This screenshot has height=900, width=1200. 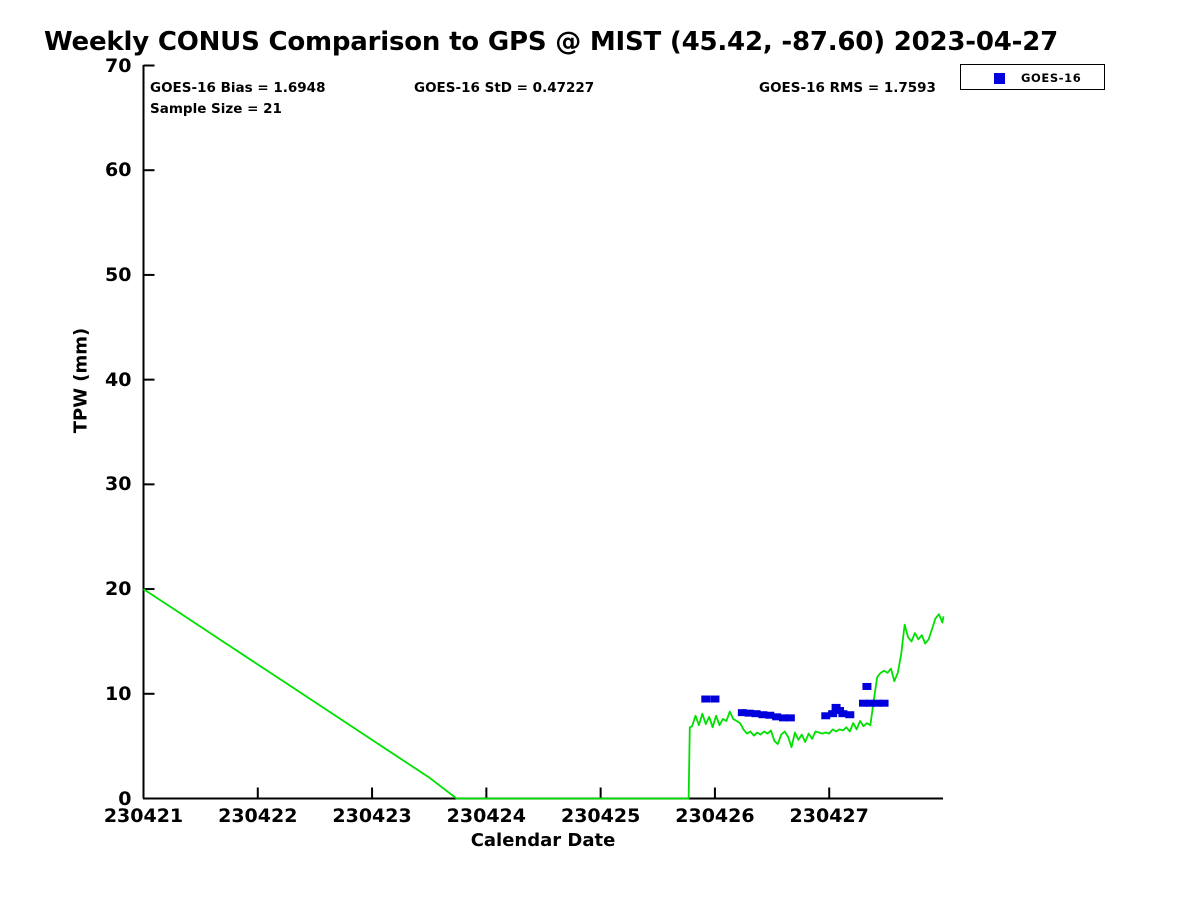 I want to click on y-tick-label-30: 30, so click(x=118, y=484).